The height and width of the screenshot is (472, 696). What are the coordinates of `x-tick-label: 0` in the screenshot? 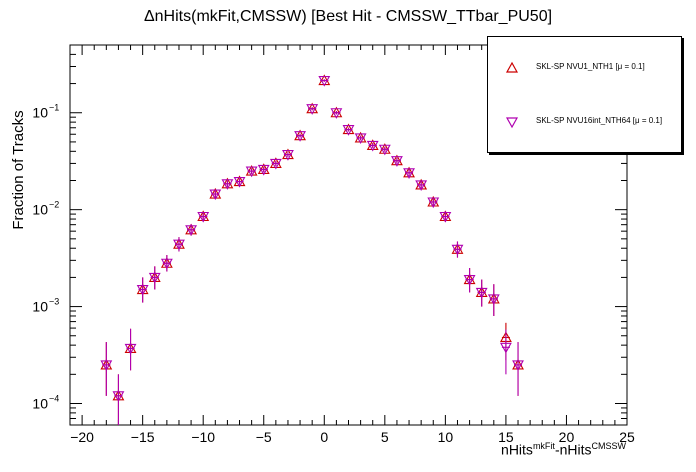 It's located at (324, 437).